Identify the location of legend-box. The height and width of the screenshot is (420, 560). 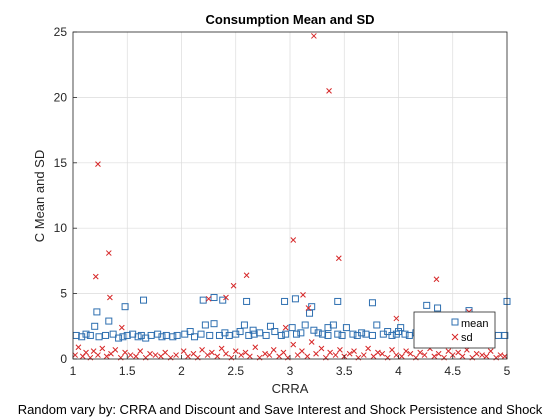
(454, 330).